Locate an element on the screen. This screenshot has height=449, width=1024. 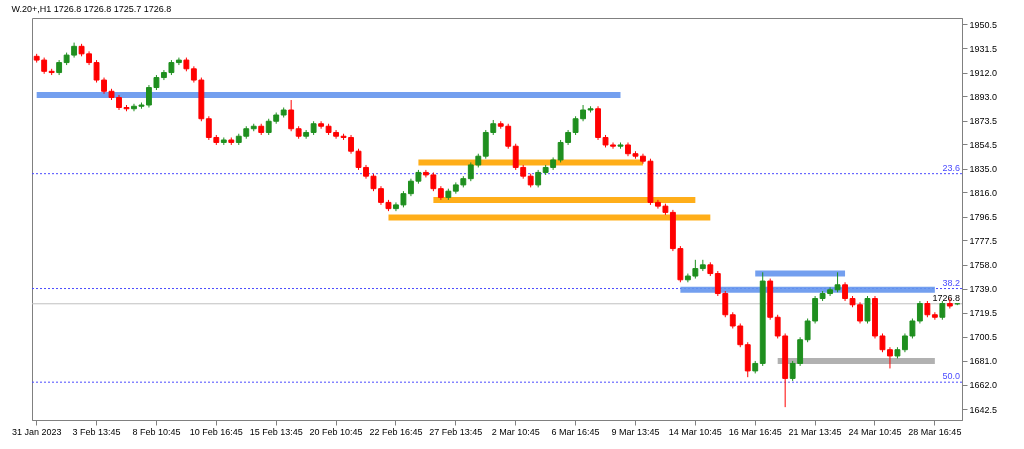
annotation: 38.2 is located at coordinates (951, 282).